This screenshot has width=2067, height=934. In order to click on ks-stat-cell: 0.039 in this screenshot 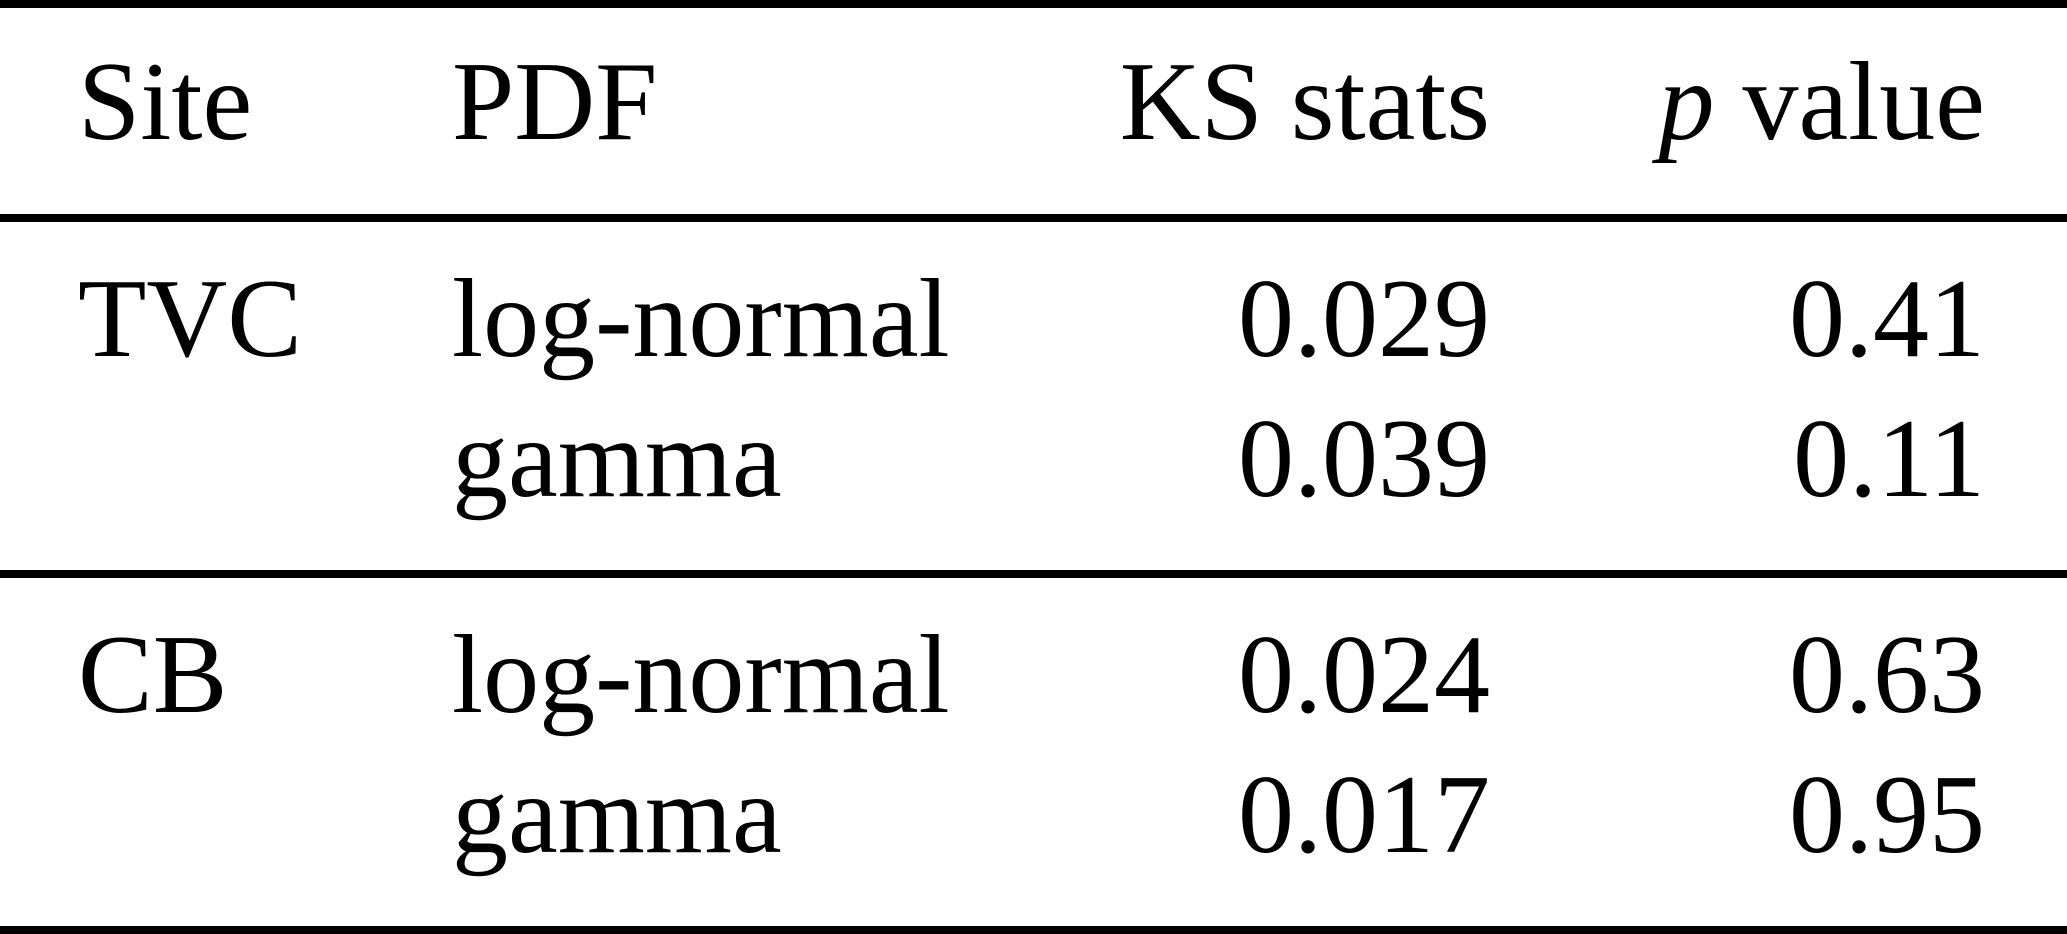, I will do `click(1364, 459)`.